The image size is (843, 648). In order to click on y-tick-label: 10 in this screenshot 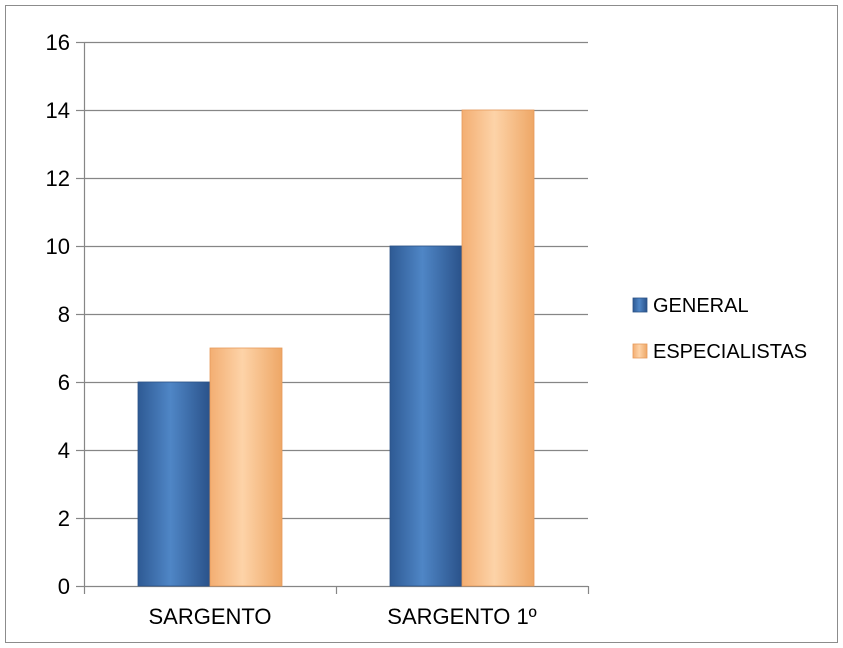, I will do `click(58, 246)`.